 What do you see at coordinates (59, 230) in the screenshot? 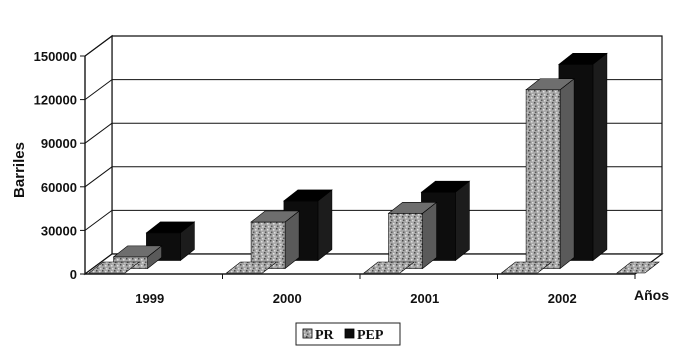
I see `y-tick-label: 30000` at bounding box center [59, 230].